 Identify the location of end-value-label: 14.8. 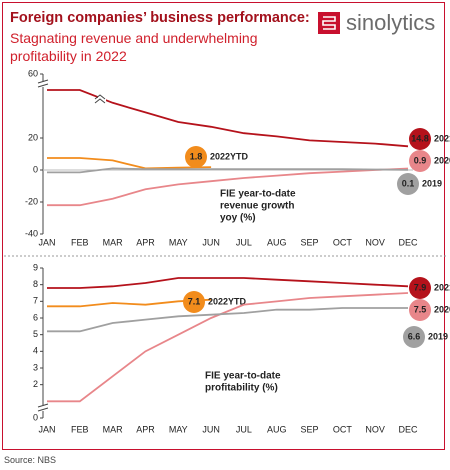
(420, 138).